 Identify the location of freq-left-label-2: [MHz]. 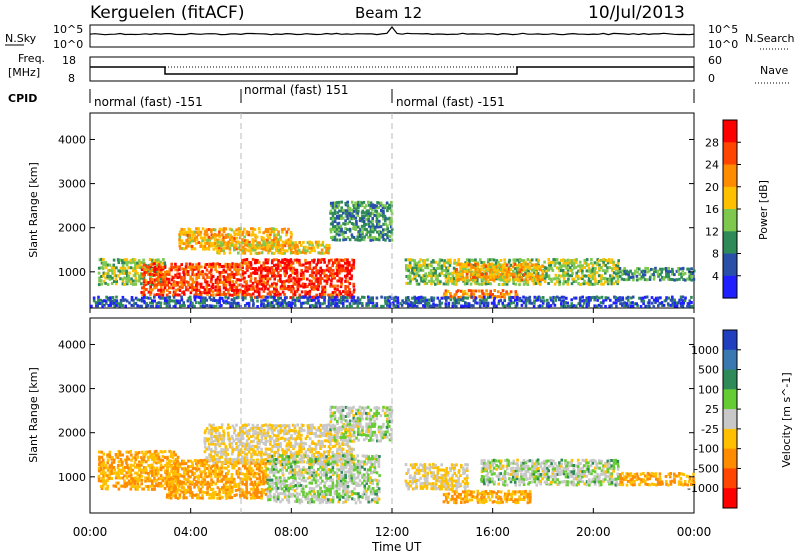
(24, 72).